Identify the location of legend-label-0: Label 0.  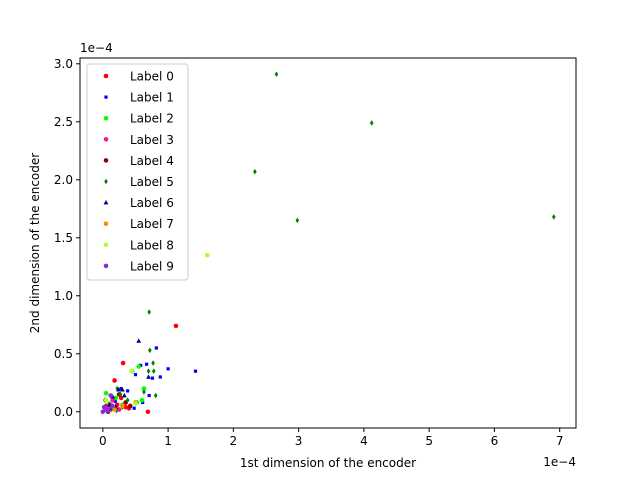
(152, 77).